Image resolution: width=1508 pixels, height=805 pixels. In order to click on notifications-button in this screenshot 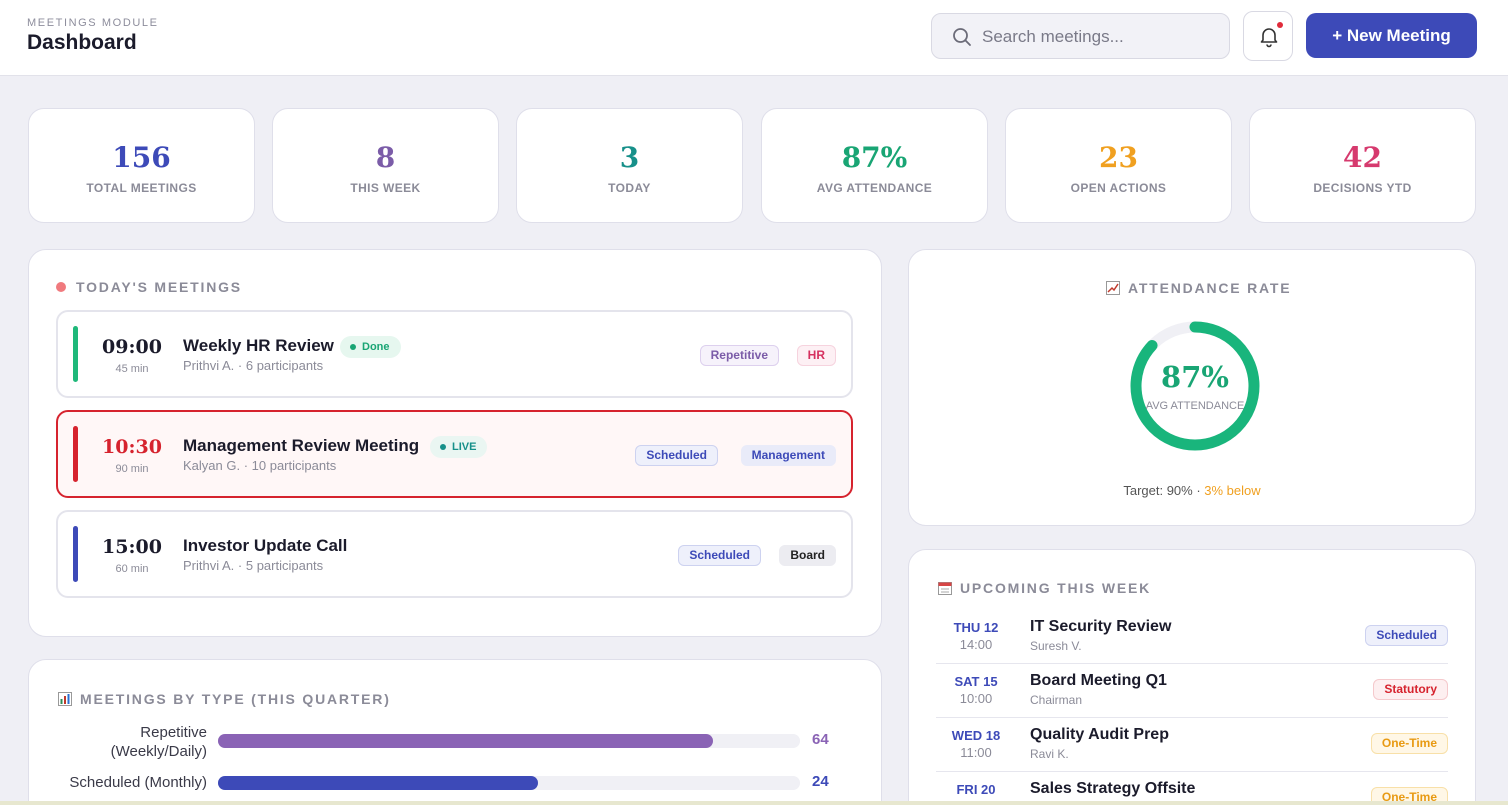, I will do `click(1268, 36)`.